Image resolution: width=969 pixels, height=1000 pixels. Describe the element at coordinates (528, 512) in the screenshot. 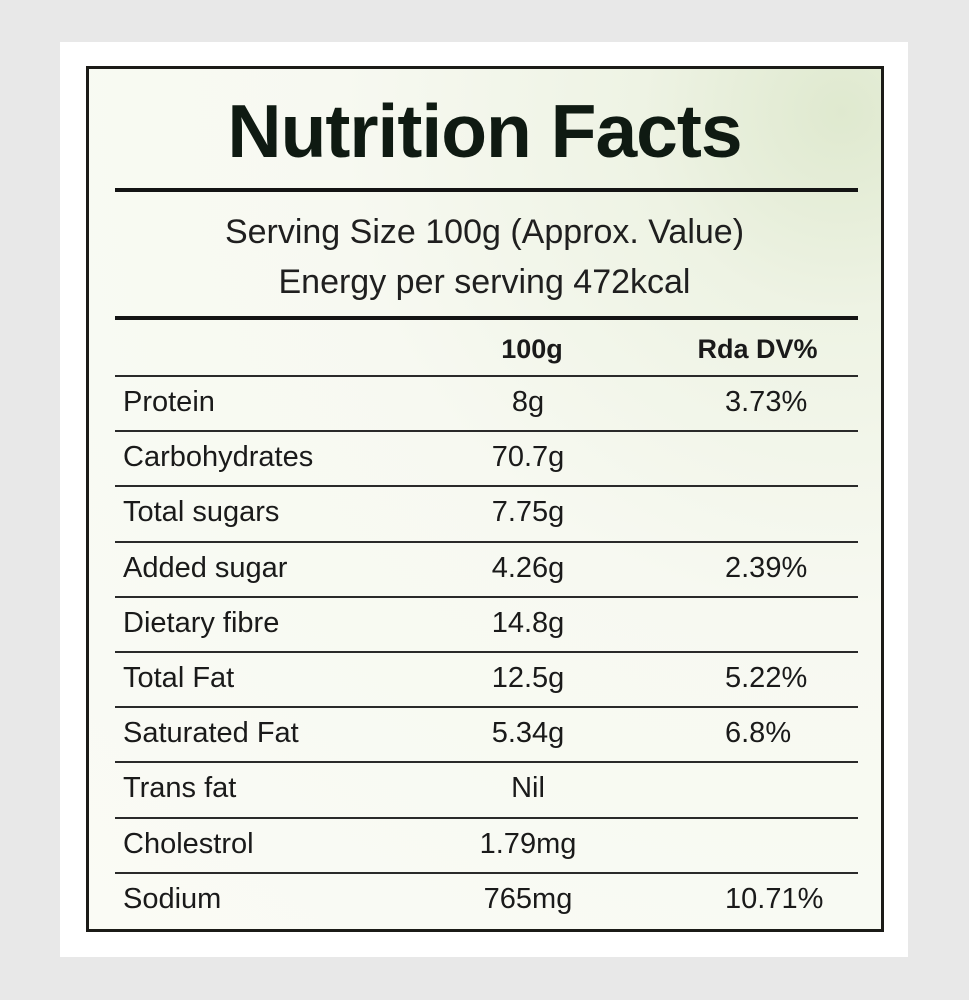

I see `amount: 7.75g` at that location.